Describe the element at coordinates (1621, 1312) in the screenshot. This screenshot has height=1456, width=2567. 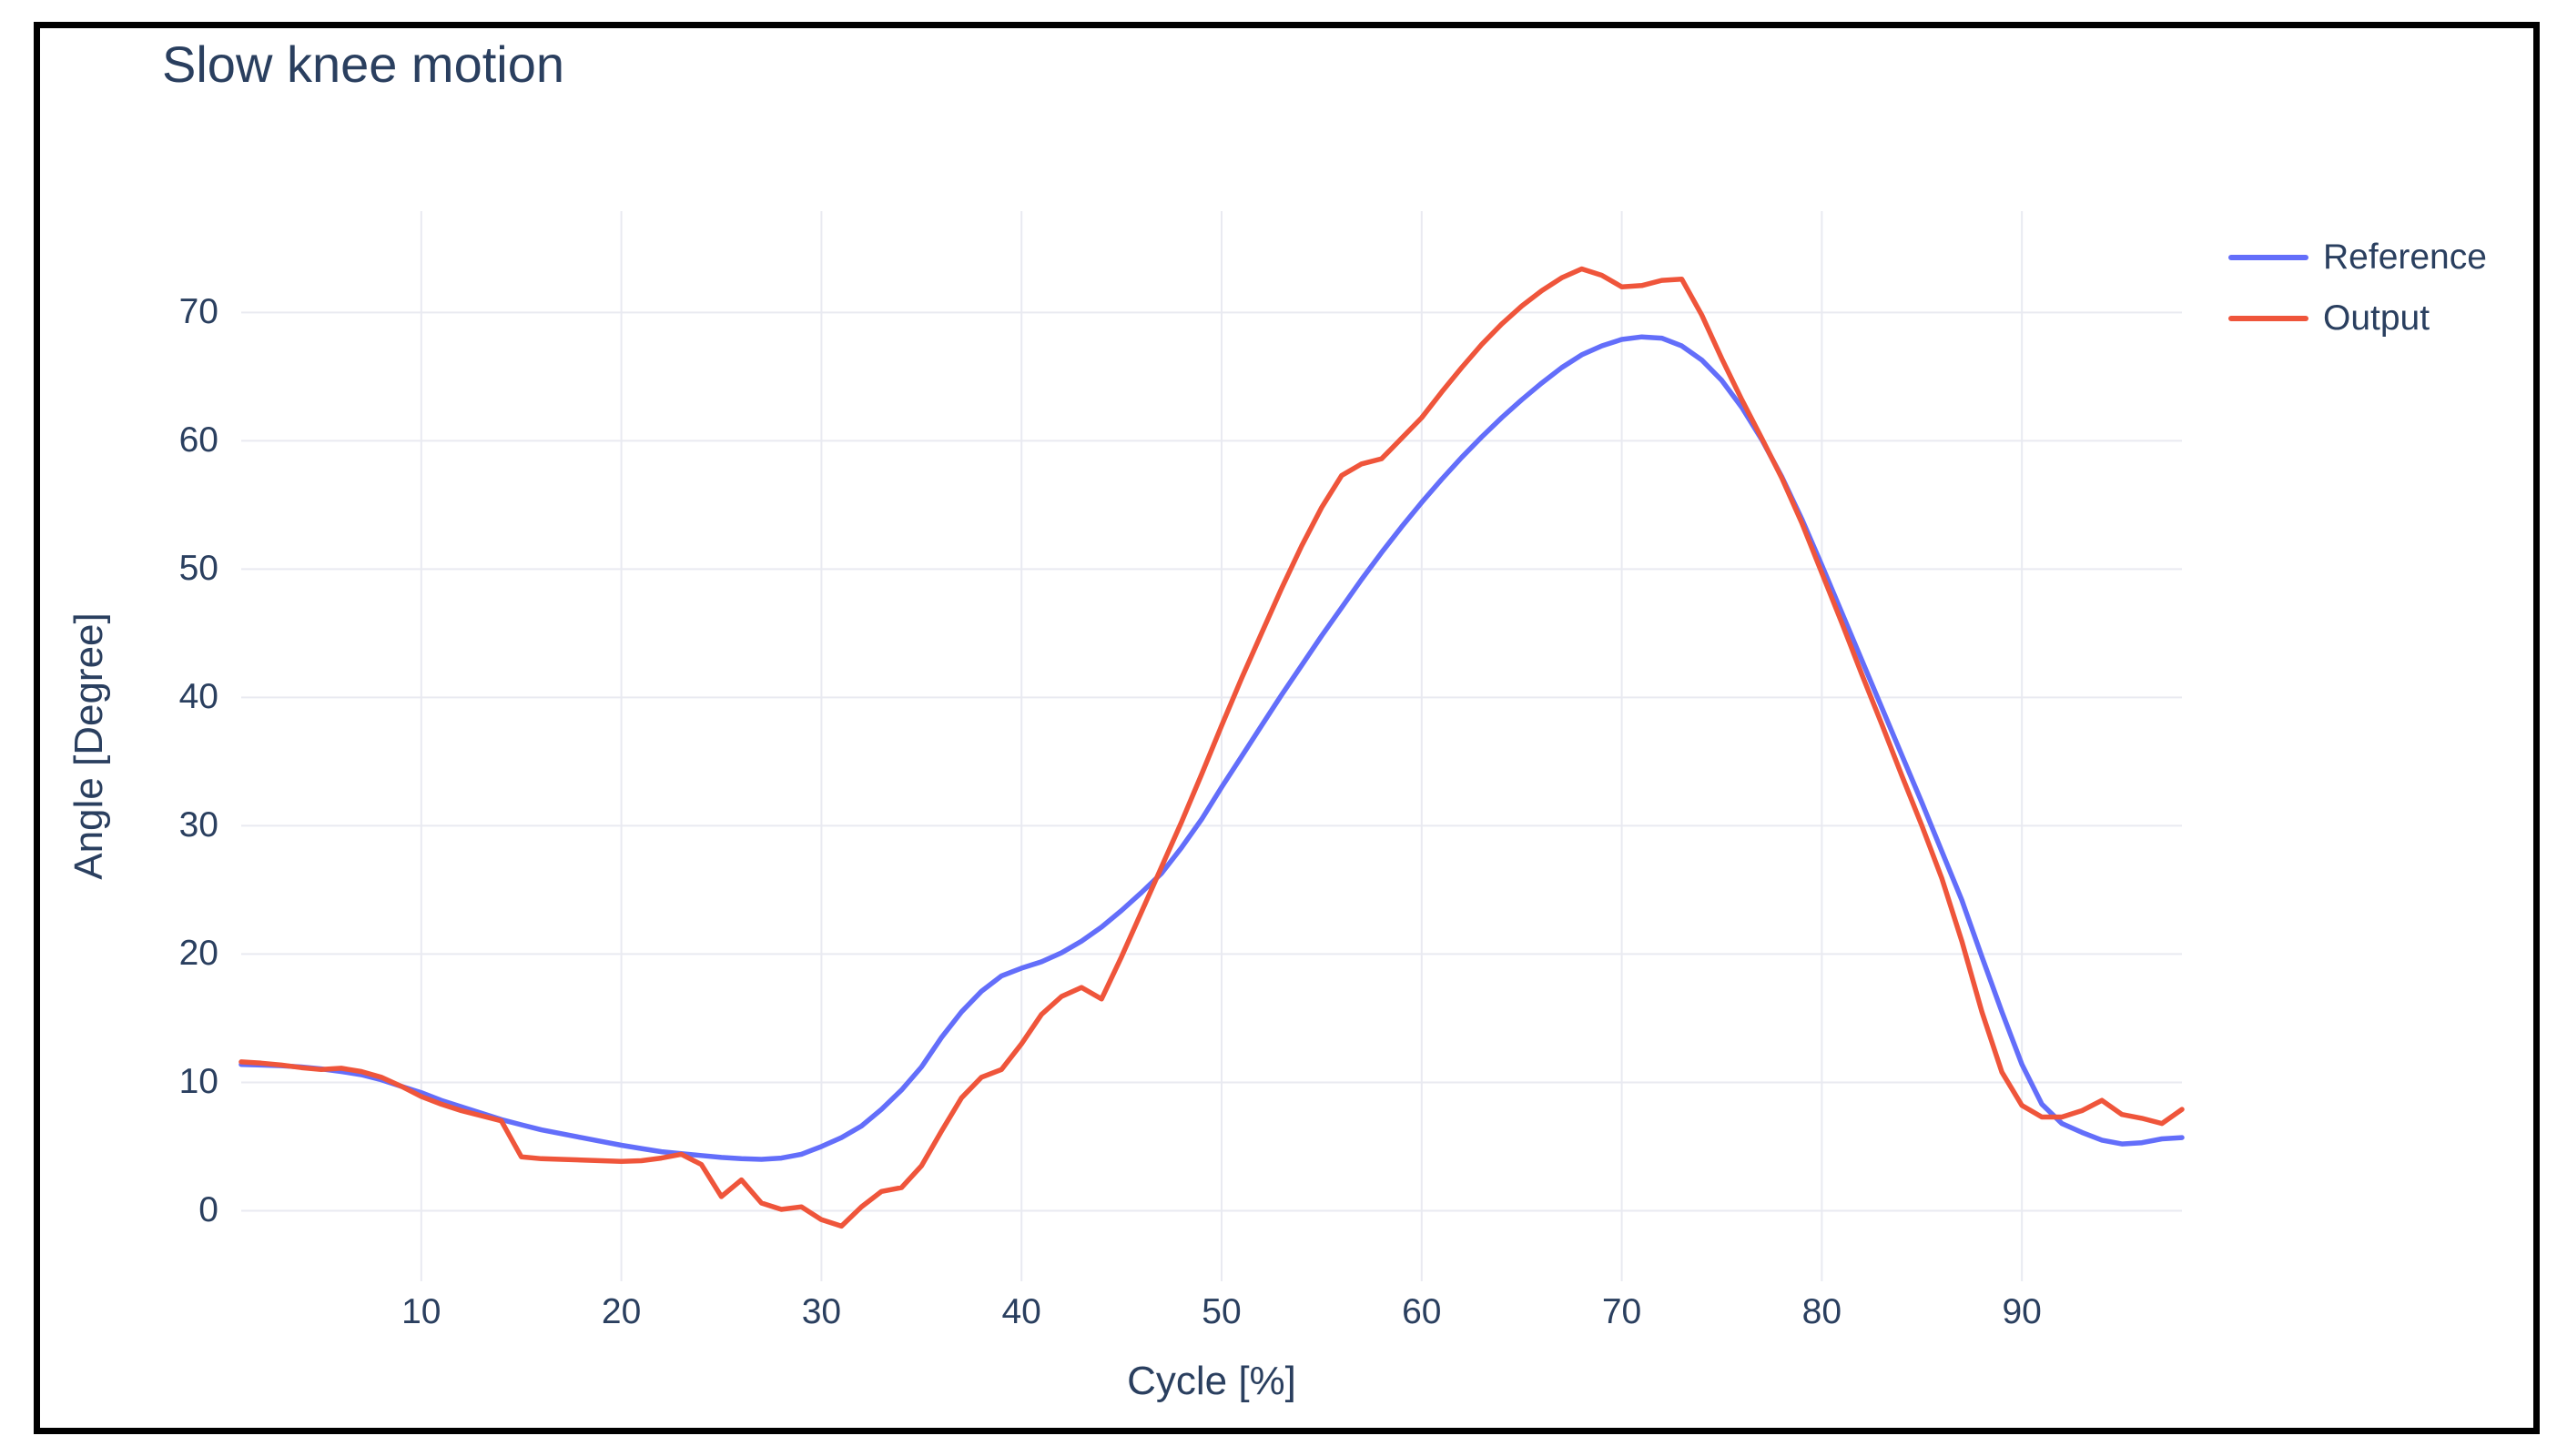
I see `x-tick-label: 70` at that location.